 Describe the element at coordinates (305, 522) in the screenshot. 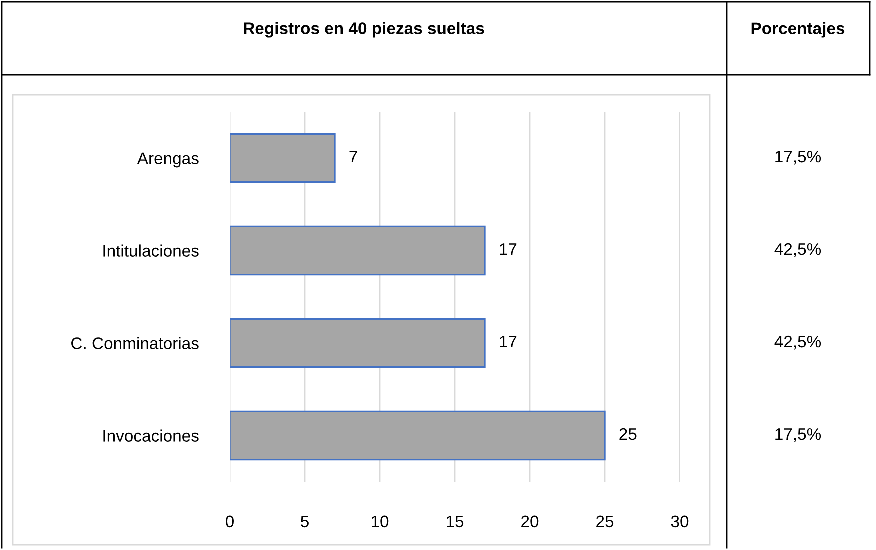

I see `x-tick-label: 5` at that location.